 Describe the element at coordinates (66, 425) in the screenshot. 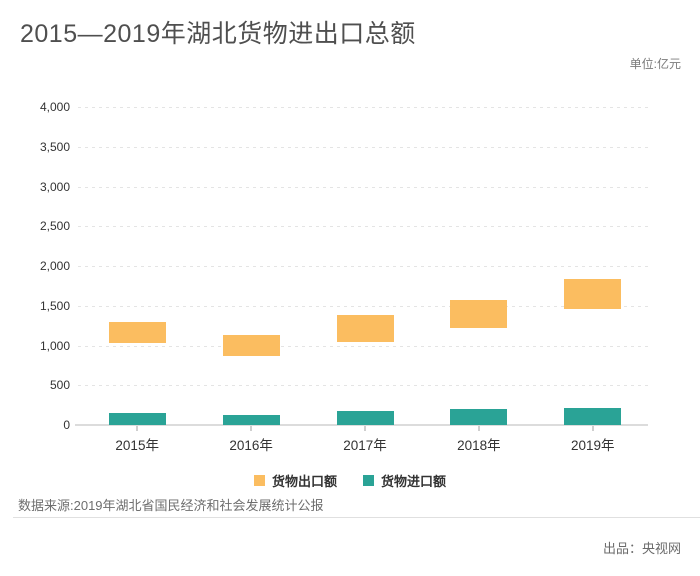

I see `y-axis-tick-label: 0` at that location.